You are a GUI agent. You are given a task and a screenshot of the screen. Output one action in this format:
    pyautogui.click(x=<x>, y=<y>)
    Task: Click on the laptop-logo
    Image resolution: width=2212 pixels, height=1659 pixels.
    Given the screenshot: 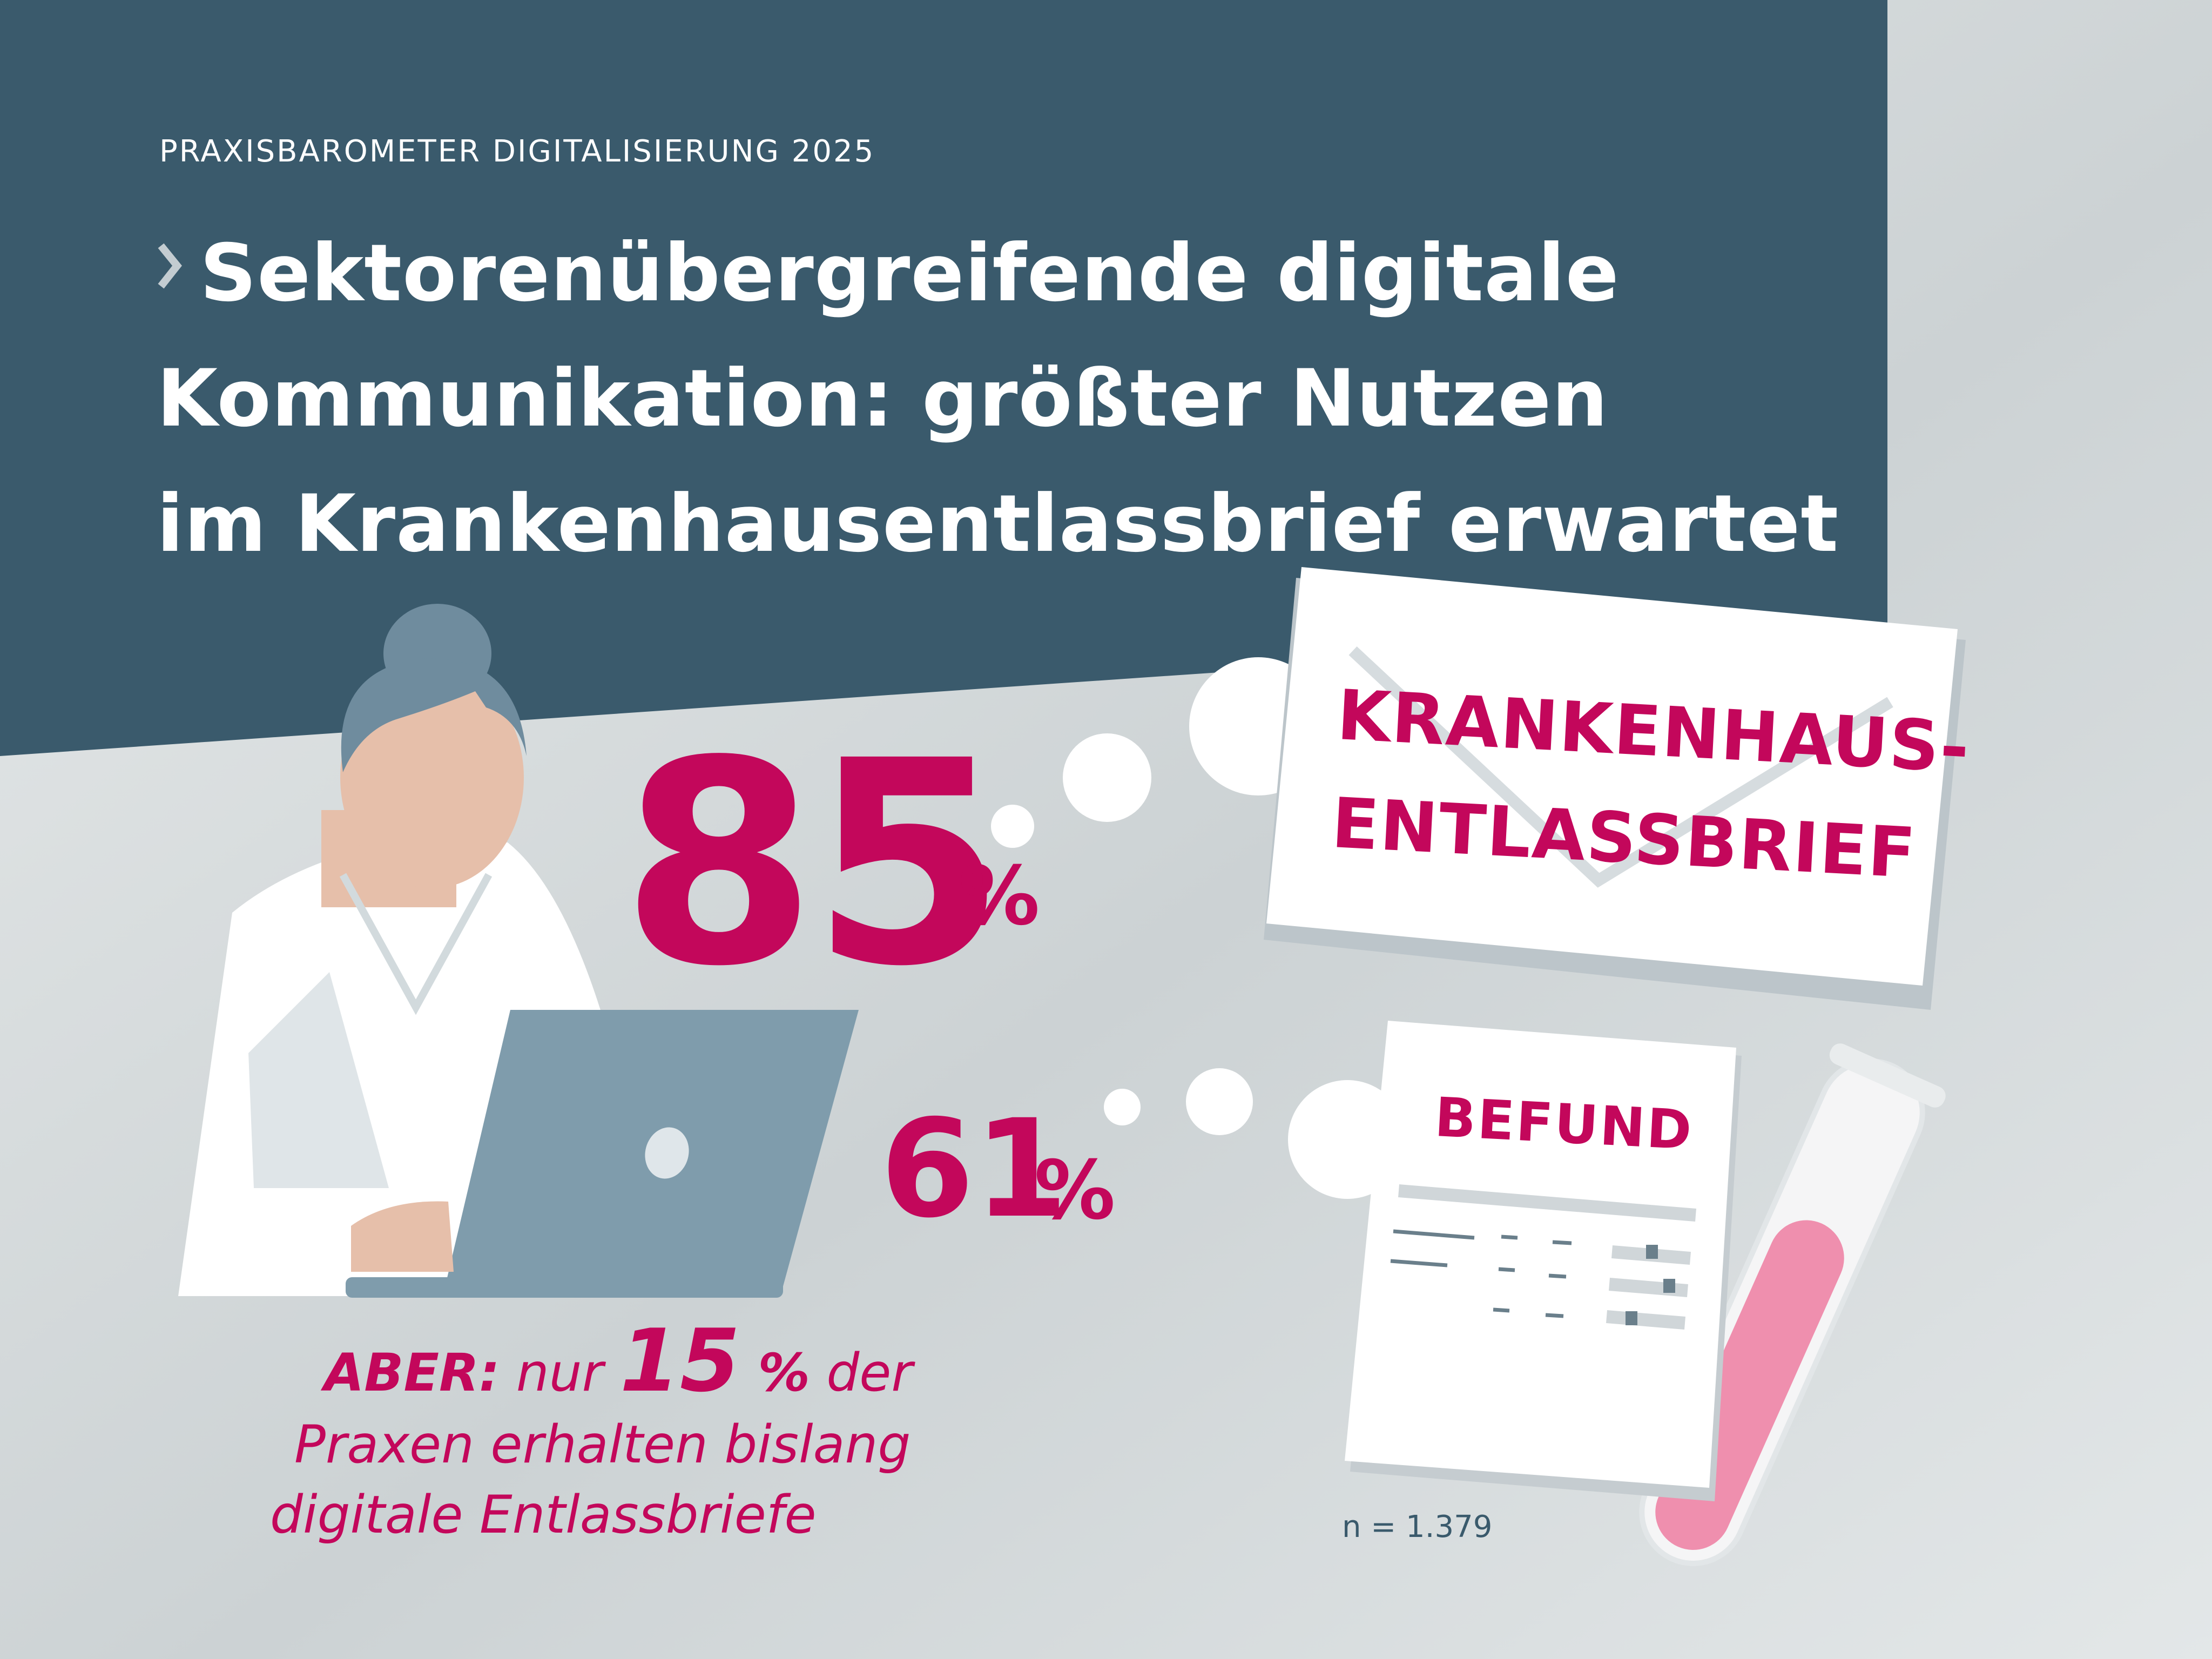 What is the action you would take?
    pyautogui.click(x=667, y=1153)
    